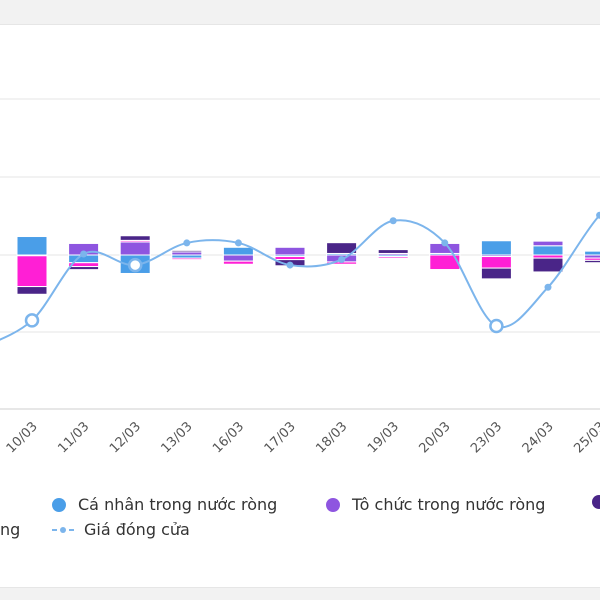 The height and width of the screenshot is (600, 600). I want to click on legend-truncated, so click(596, 502).